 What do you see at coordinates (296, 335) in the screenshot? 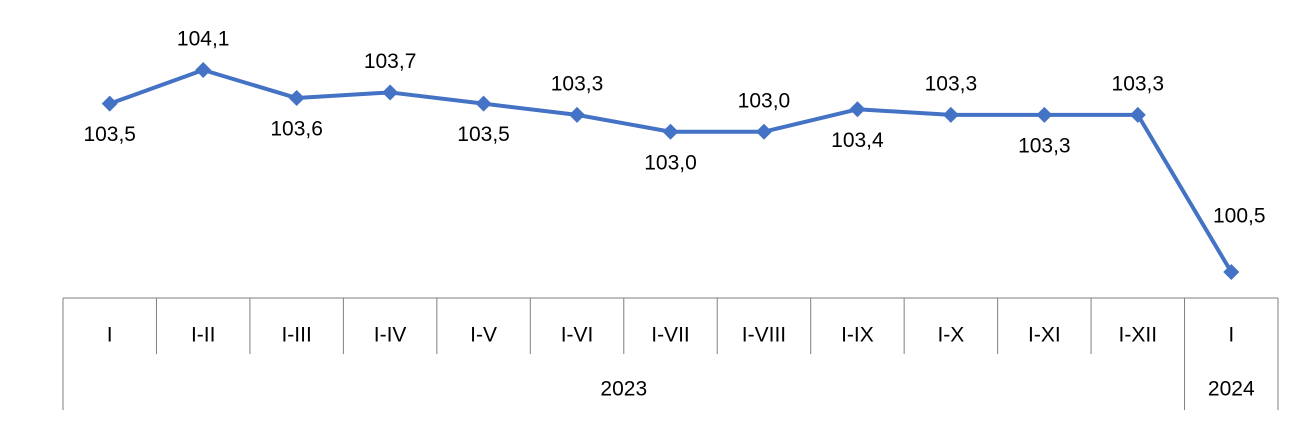
I see `category-label: I-III` at bounding box center [296, 335].